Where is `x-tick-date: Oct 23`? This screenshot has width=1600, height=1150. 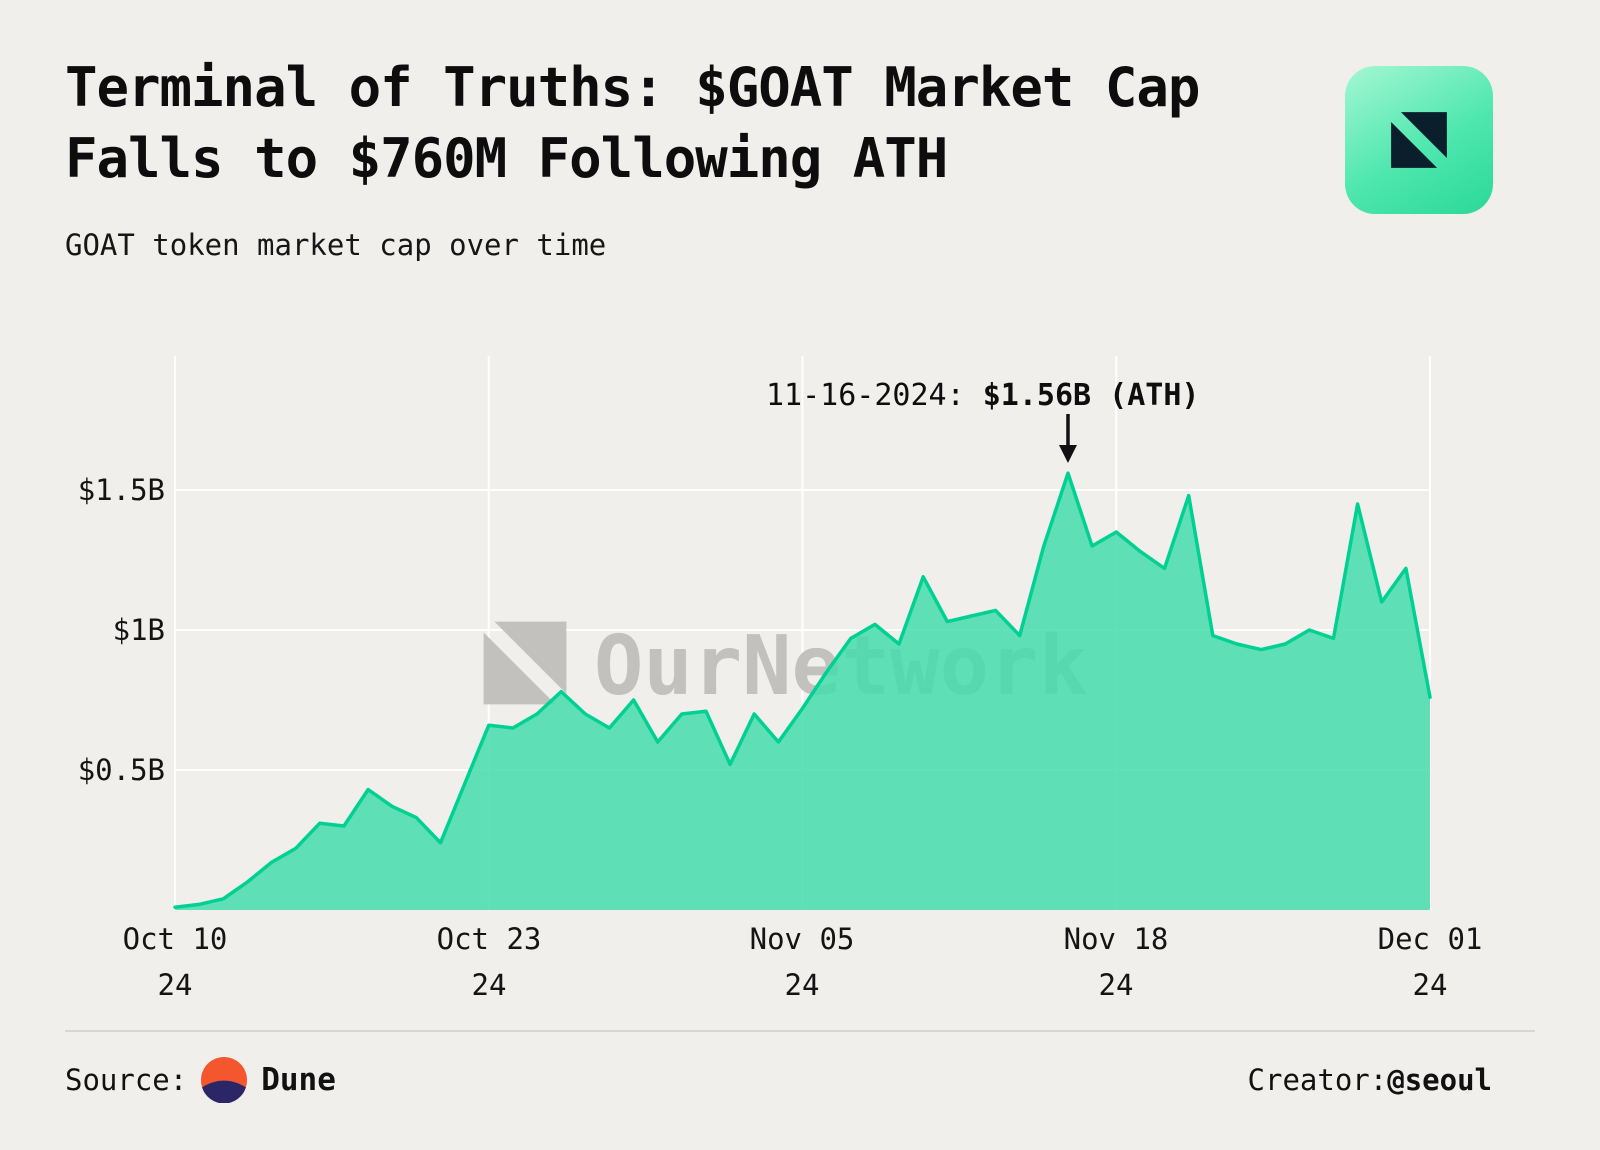 x-tick-date: Oct 23 is located at coordinates (489, 939).